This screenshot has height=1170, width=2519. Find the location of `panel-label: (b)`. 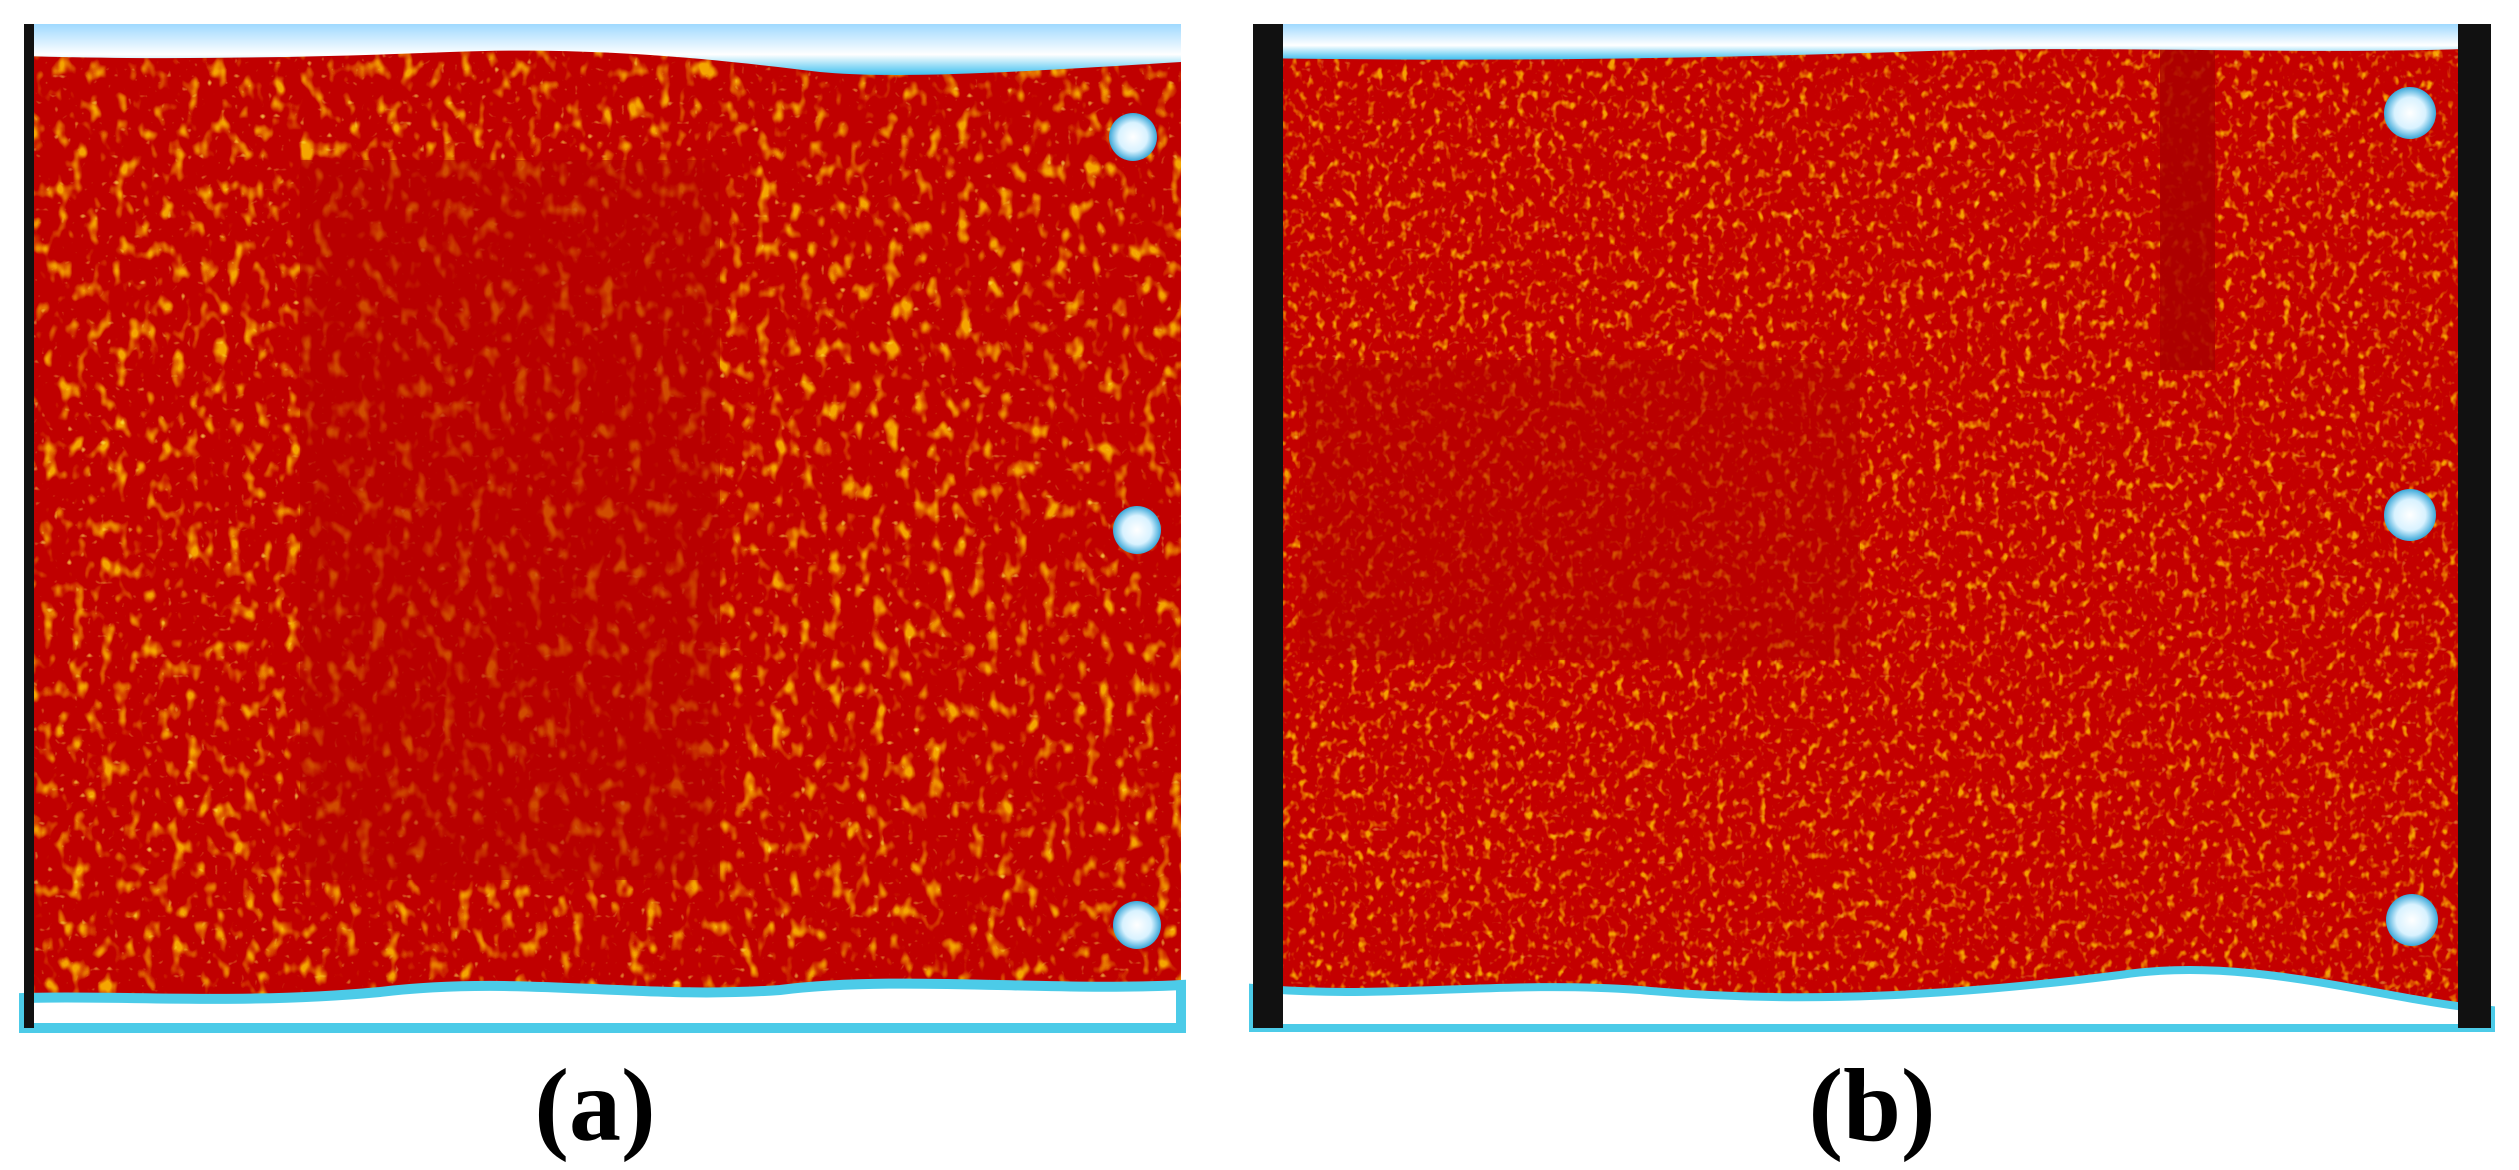

panel-label: (b) is located at coordinates (1871, 1105).